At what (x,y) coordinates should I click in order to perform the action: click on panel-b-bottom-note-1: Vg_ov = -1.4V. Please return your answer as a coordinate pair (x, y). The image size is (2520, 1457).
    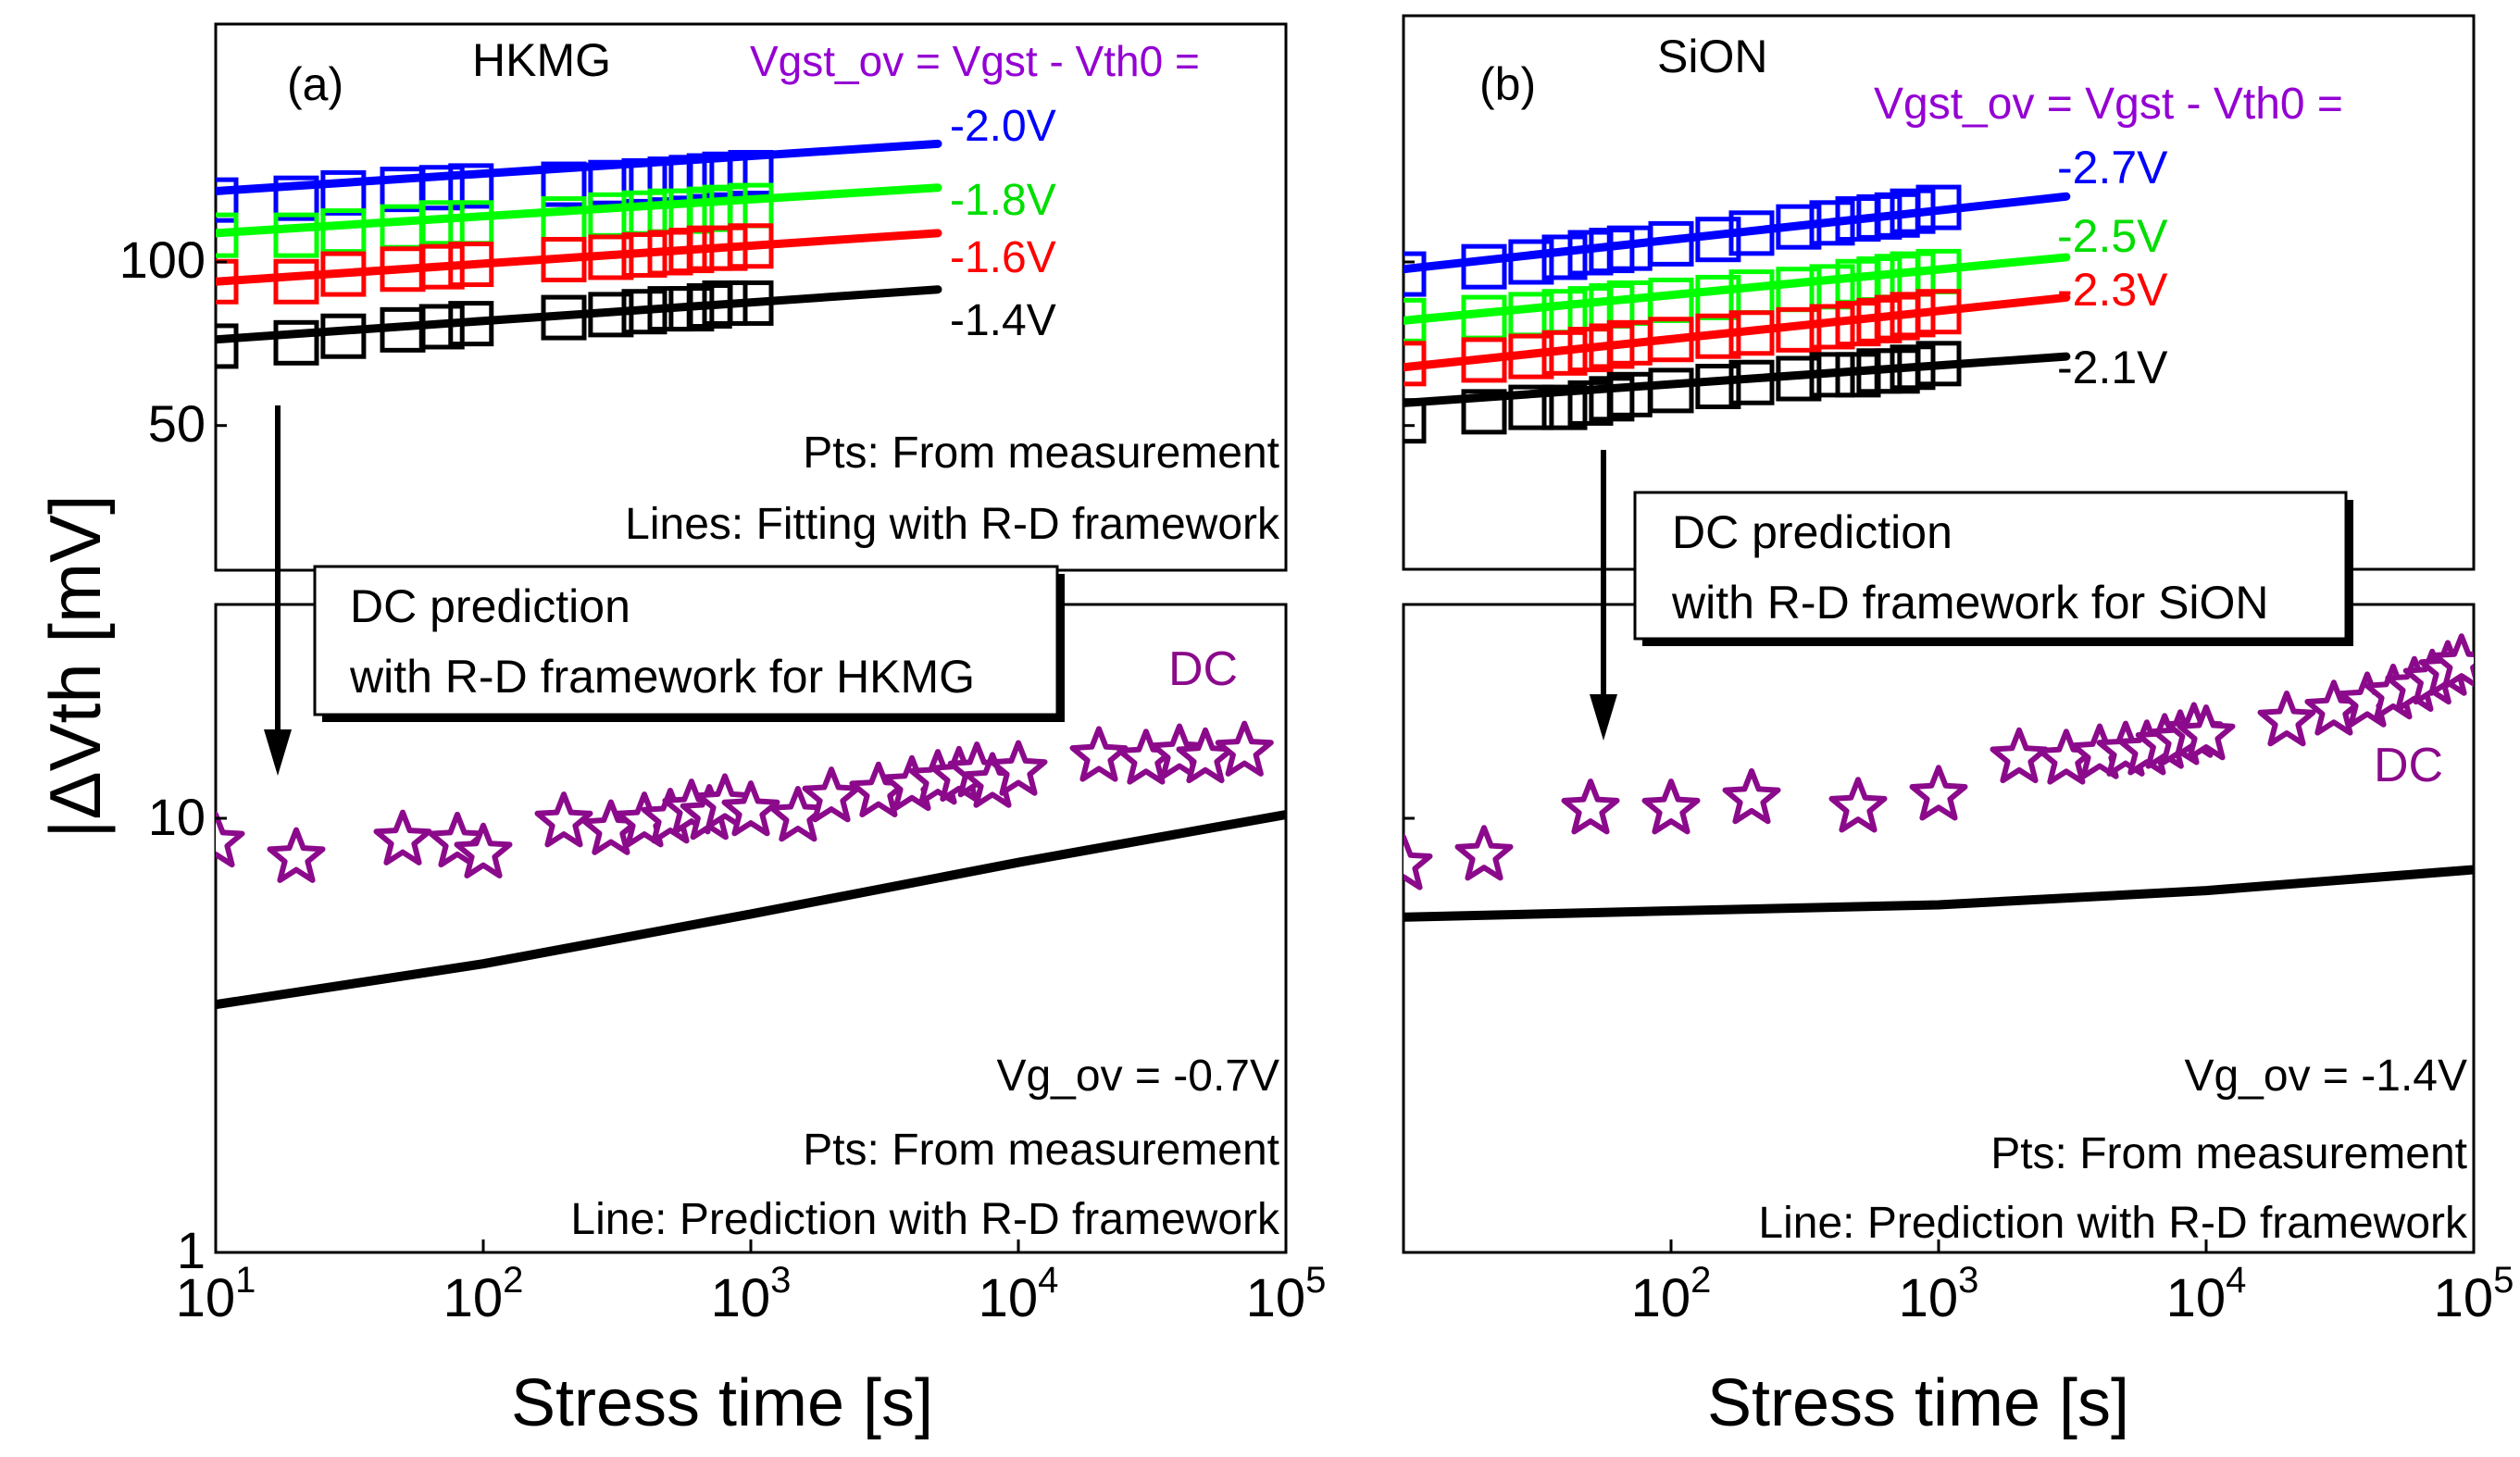
    Looking at the image, I should click on (2325, 1076).